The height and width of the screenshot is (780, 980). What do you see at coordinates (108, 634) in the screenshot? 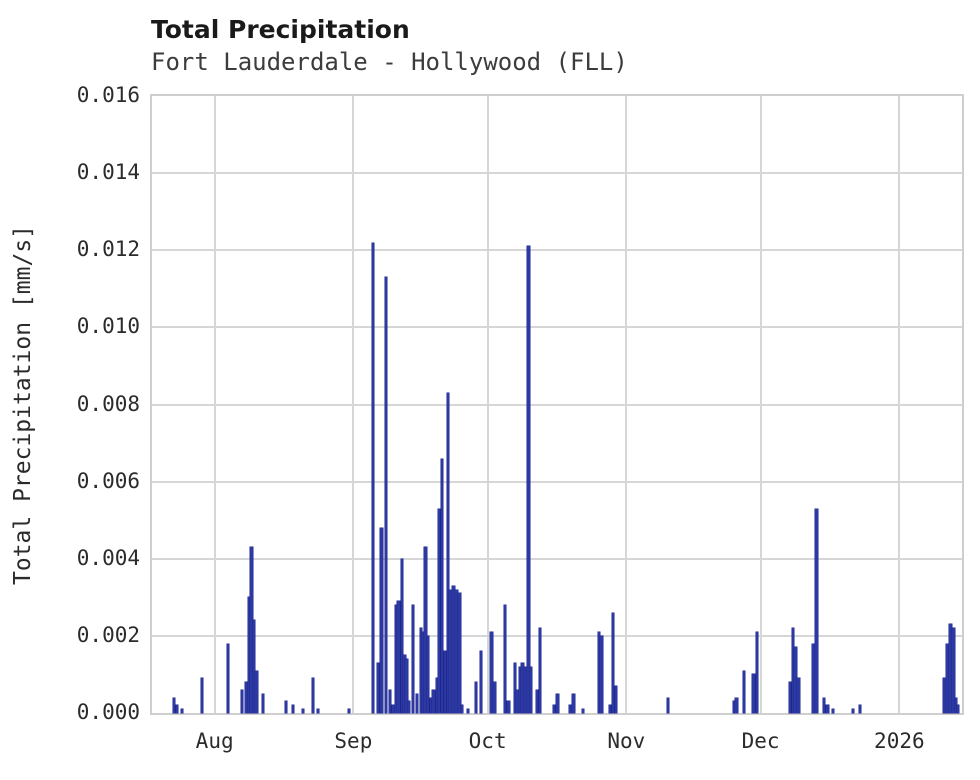
I see `y-tick-label: 0.002` at bounding box center [108, 634].